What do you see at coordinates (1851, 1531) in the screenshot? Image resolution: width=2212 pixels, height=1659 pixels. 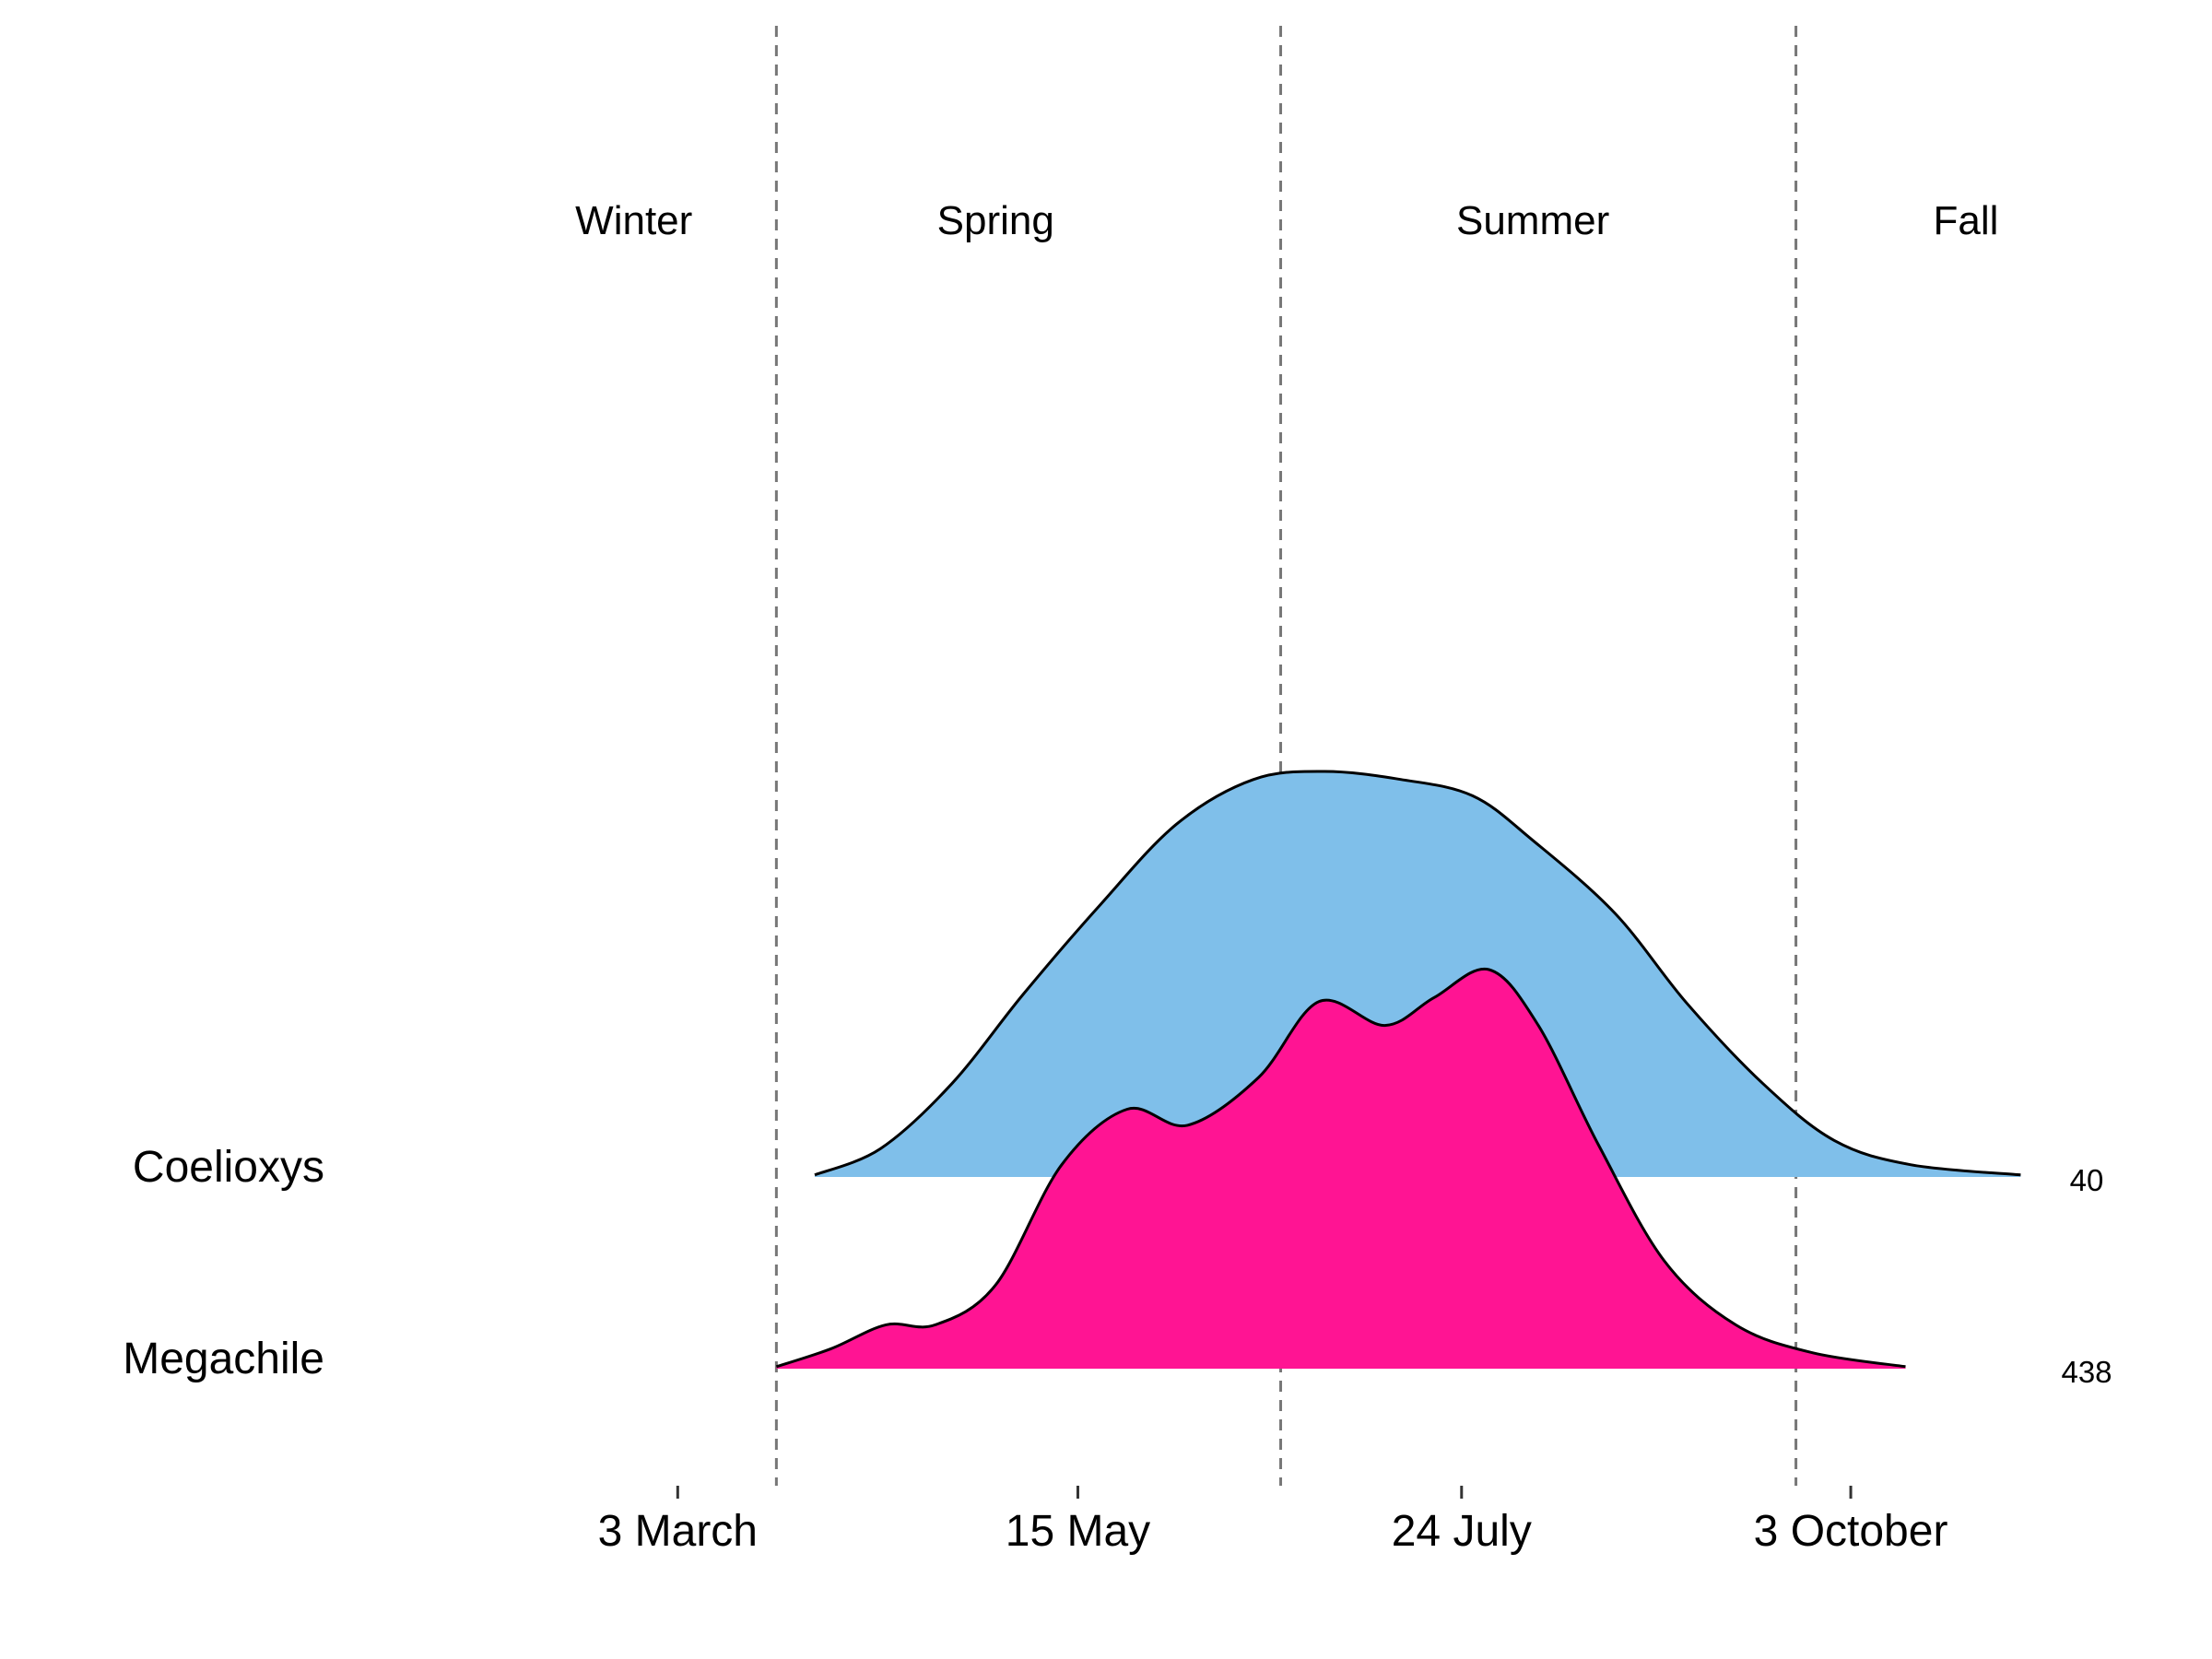 I see `x-tick-label-3: 3 October` at bounding box center [1851, 1531].